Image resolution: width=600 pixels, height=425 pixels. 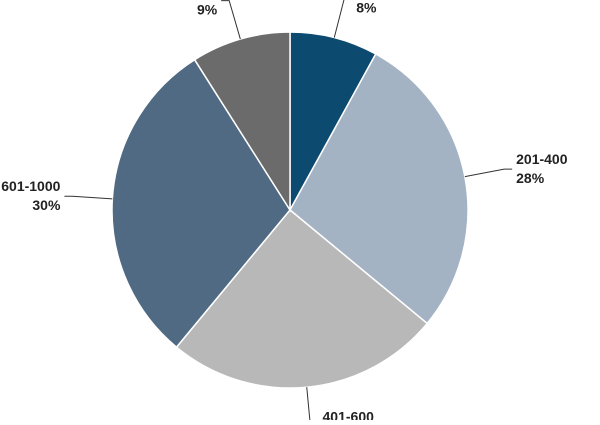 I want to click on slice-value-label: 30%, so click(x=46, y=205).